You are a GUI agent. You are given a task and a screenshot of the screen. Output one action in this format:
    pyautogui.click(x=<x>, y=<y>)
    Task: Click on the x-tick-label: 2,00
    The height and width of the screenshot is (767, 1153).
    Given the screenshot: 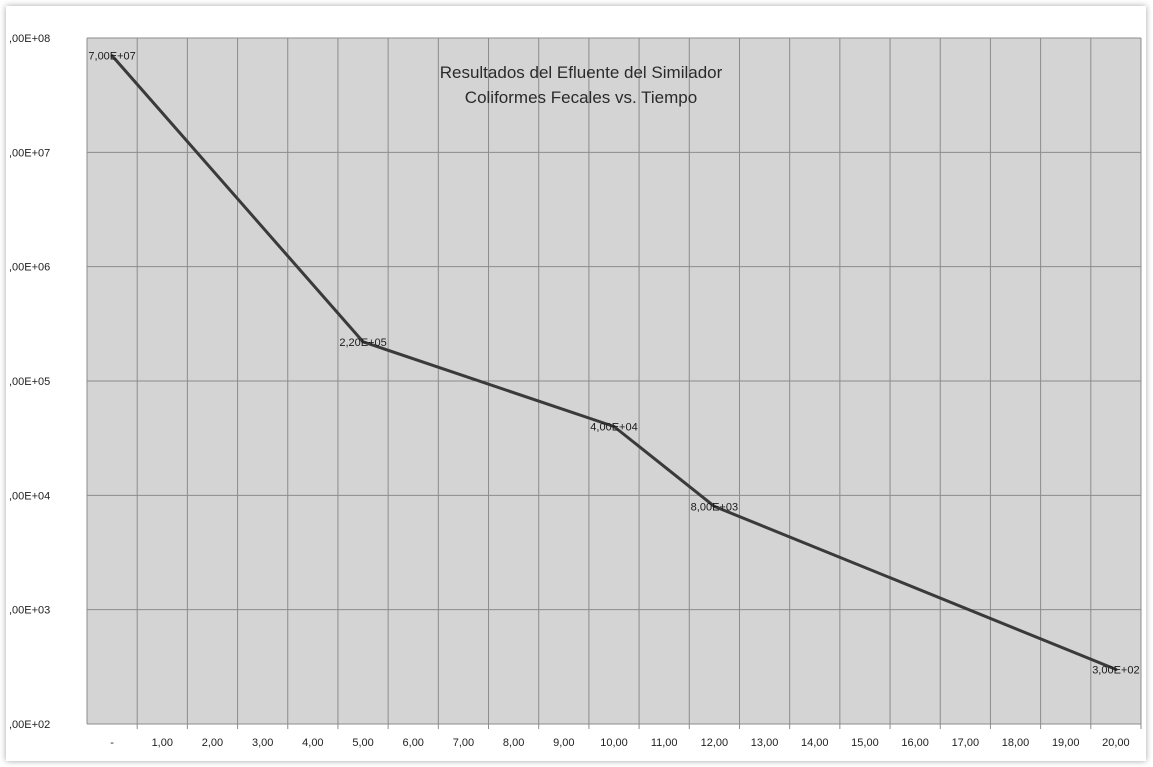 What is the action you would take?
    pyautogui.click(x=212, y=743)
    